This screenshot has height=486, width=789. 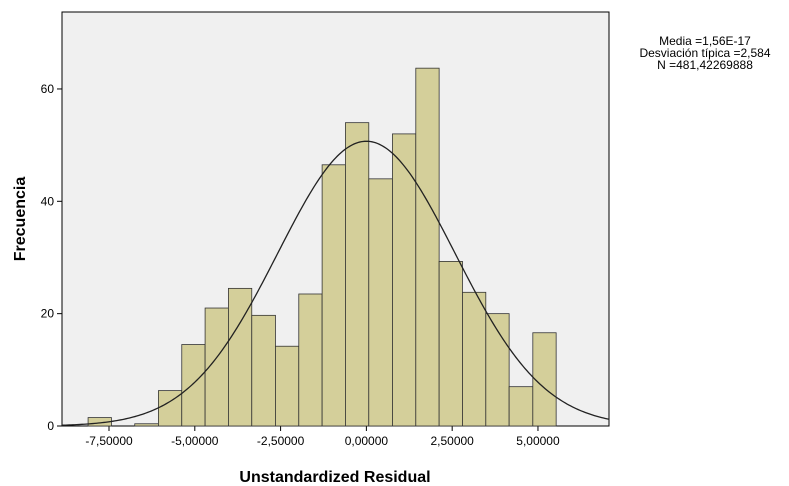 I want to click on x-axis-label: Unstandardized Residual, so click(x=334, y=477).